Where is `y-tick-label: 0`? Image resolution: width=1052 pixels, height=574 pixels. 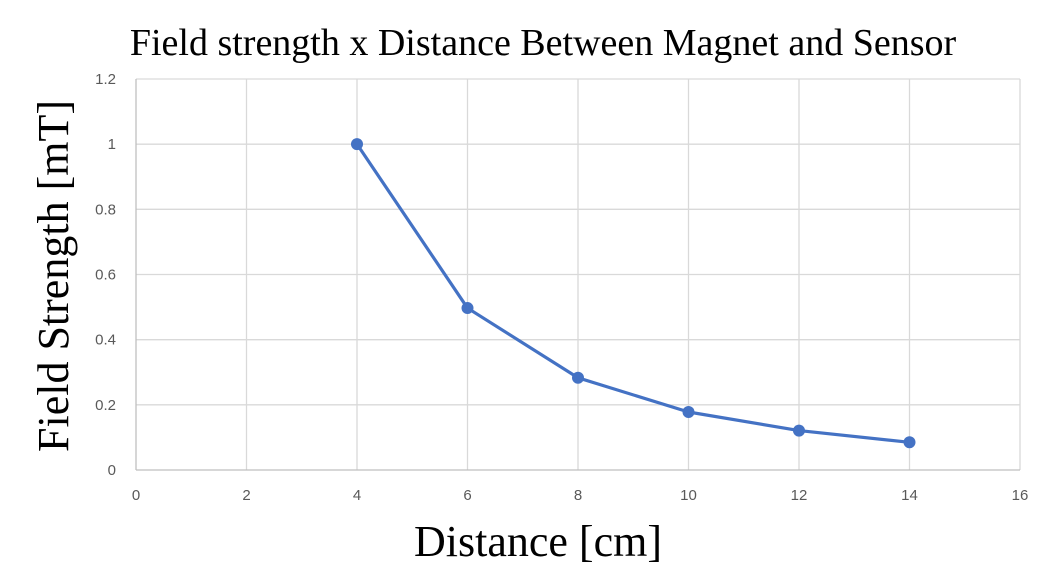 y-tick-label: 0 is located at coordinates (112, 470).